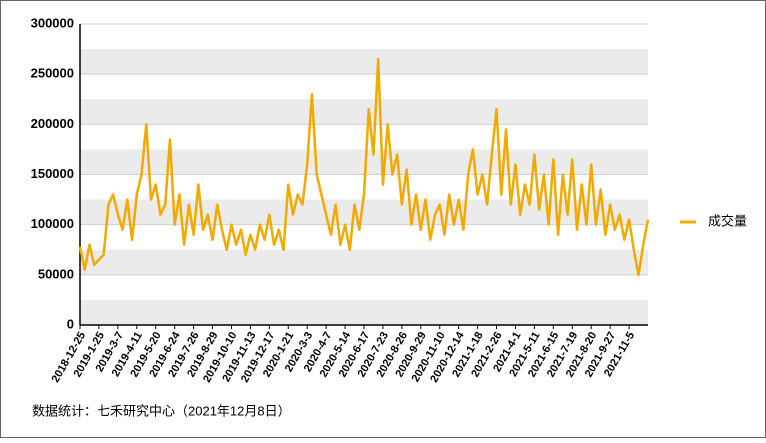 The width and height of the screenshot is (766, 443). Describe the element at coordinates (52, 73) in the screenshot. I see `y-tick-label: 250000` at that location.